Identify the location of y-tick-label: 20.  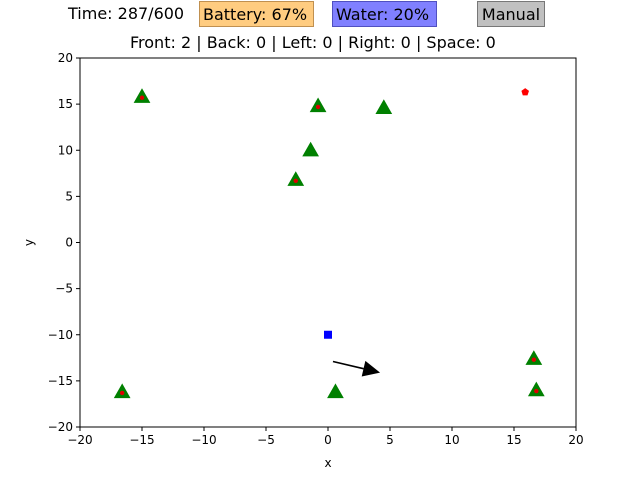
(65, 58).